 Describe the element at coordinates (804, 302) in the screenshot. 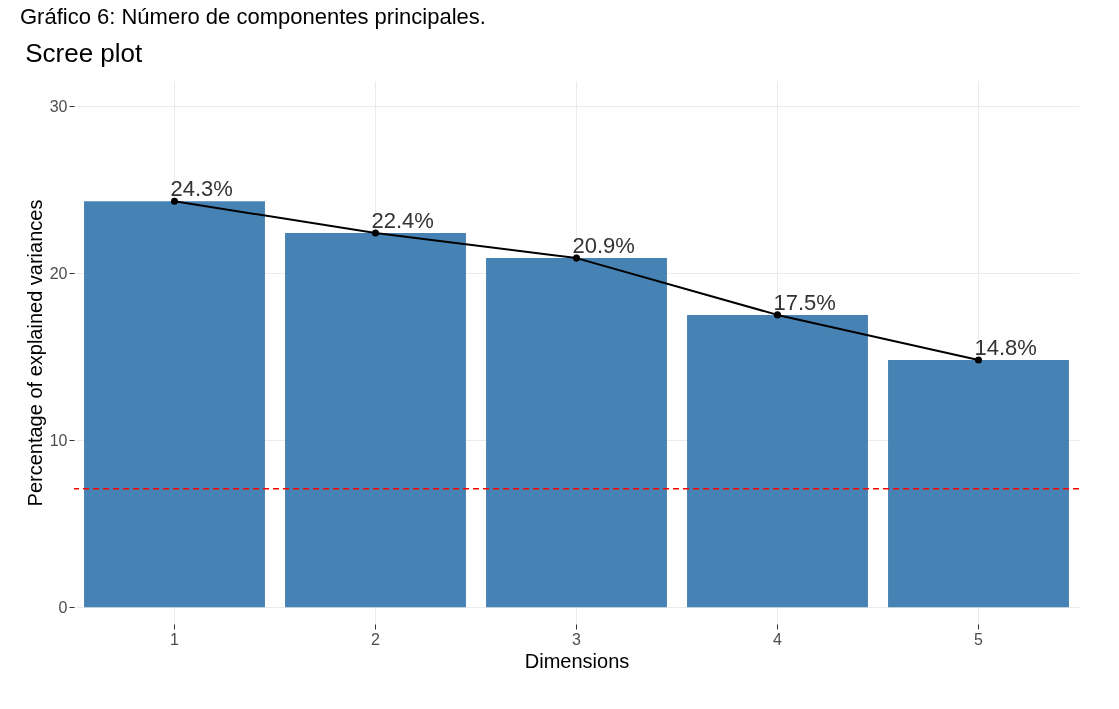

I see `data-label: 17.5%` at that location.